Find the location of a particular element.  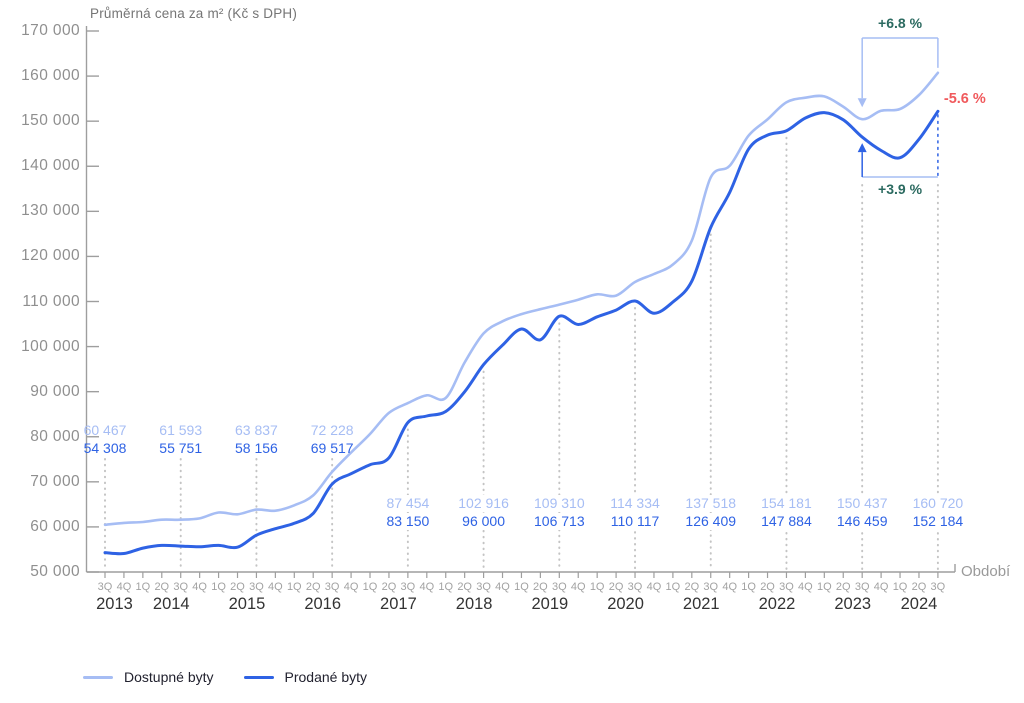

arrow-down-head is located at coordinates (862, 103).